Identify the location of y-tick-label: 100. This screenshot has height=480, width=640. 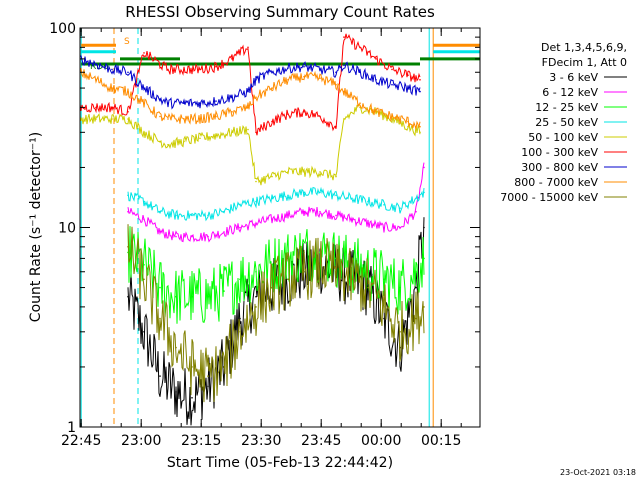
(62, 29).